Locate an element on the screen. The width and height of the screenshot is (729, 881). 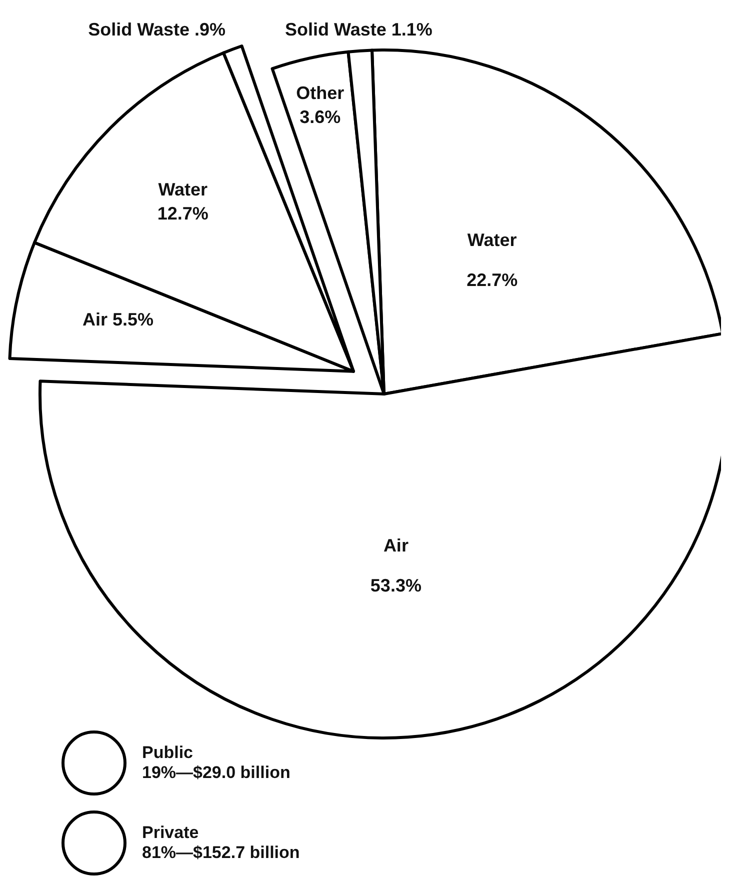
slice-label: Air is located at coordinates (395, 546).